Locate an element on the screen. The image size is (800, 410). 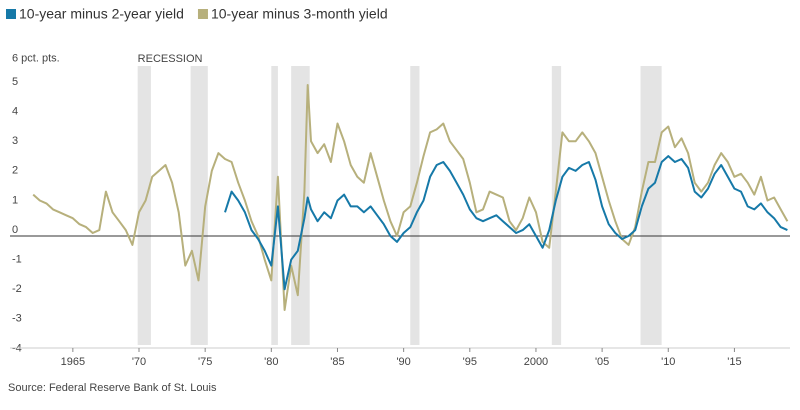
x-tick-label: '15 is located at coordinates (734, 362).